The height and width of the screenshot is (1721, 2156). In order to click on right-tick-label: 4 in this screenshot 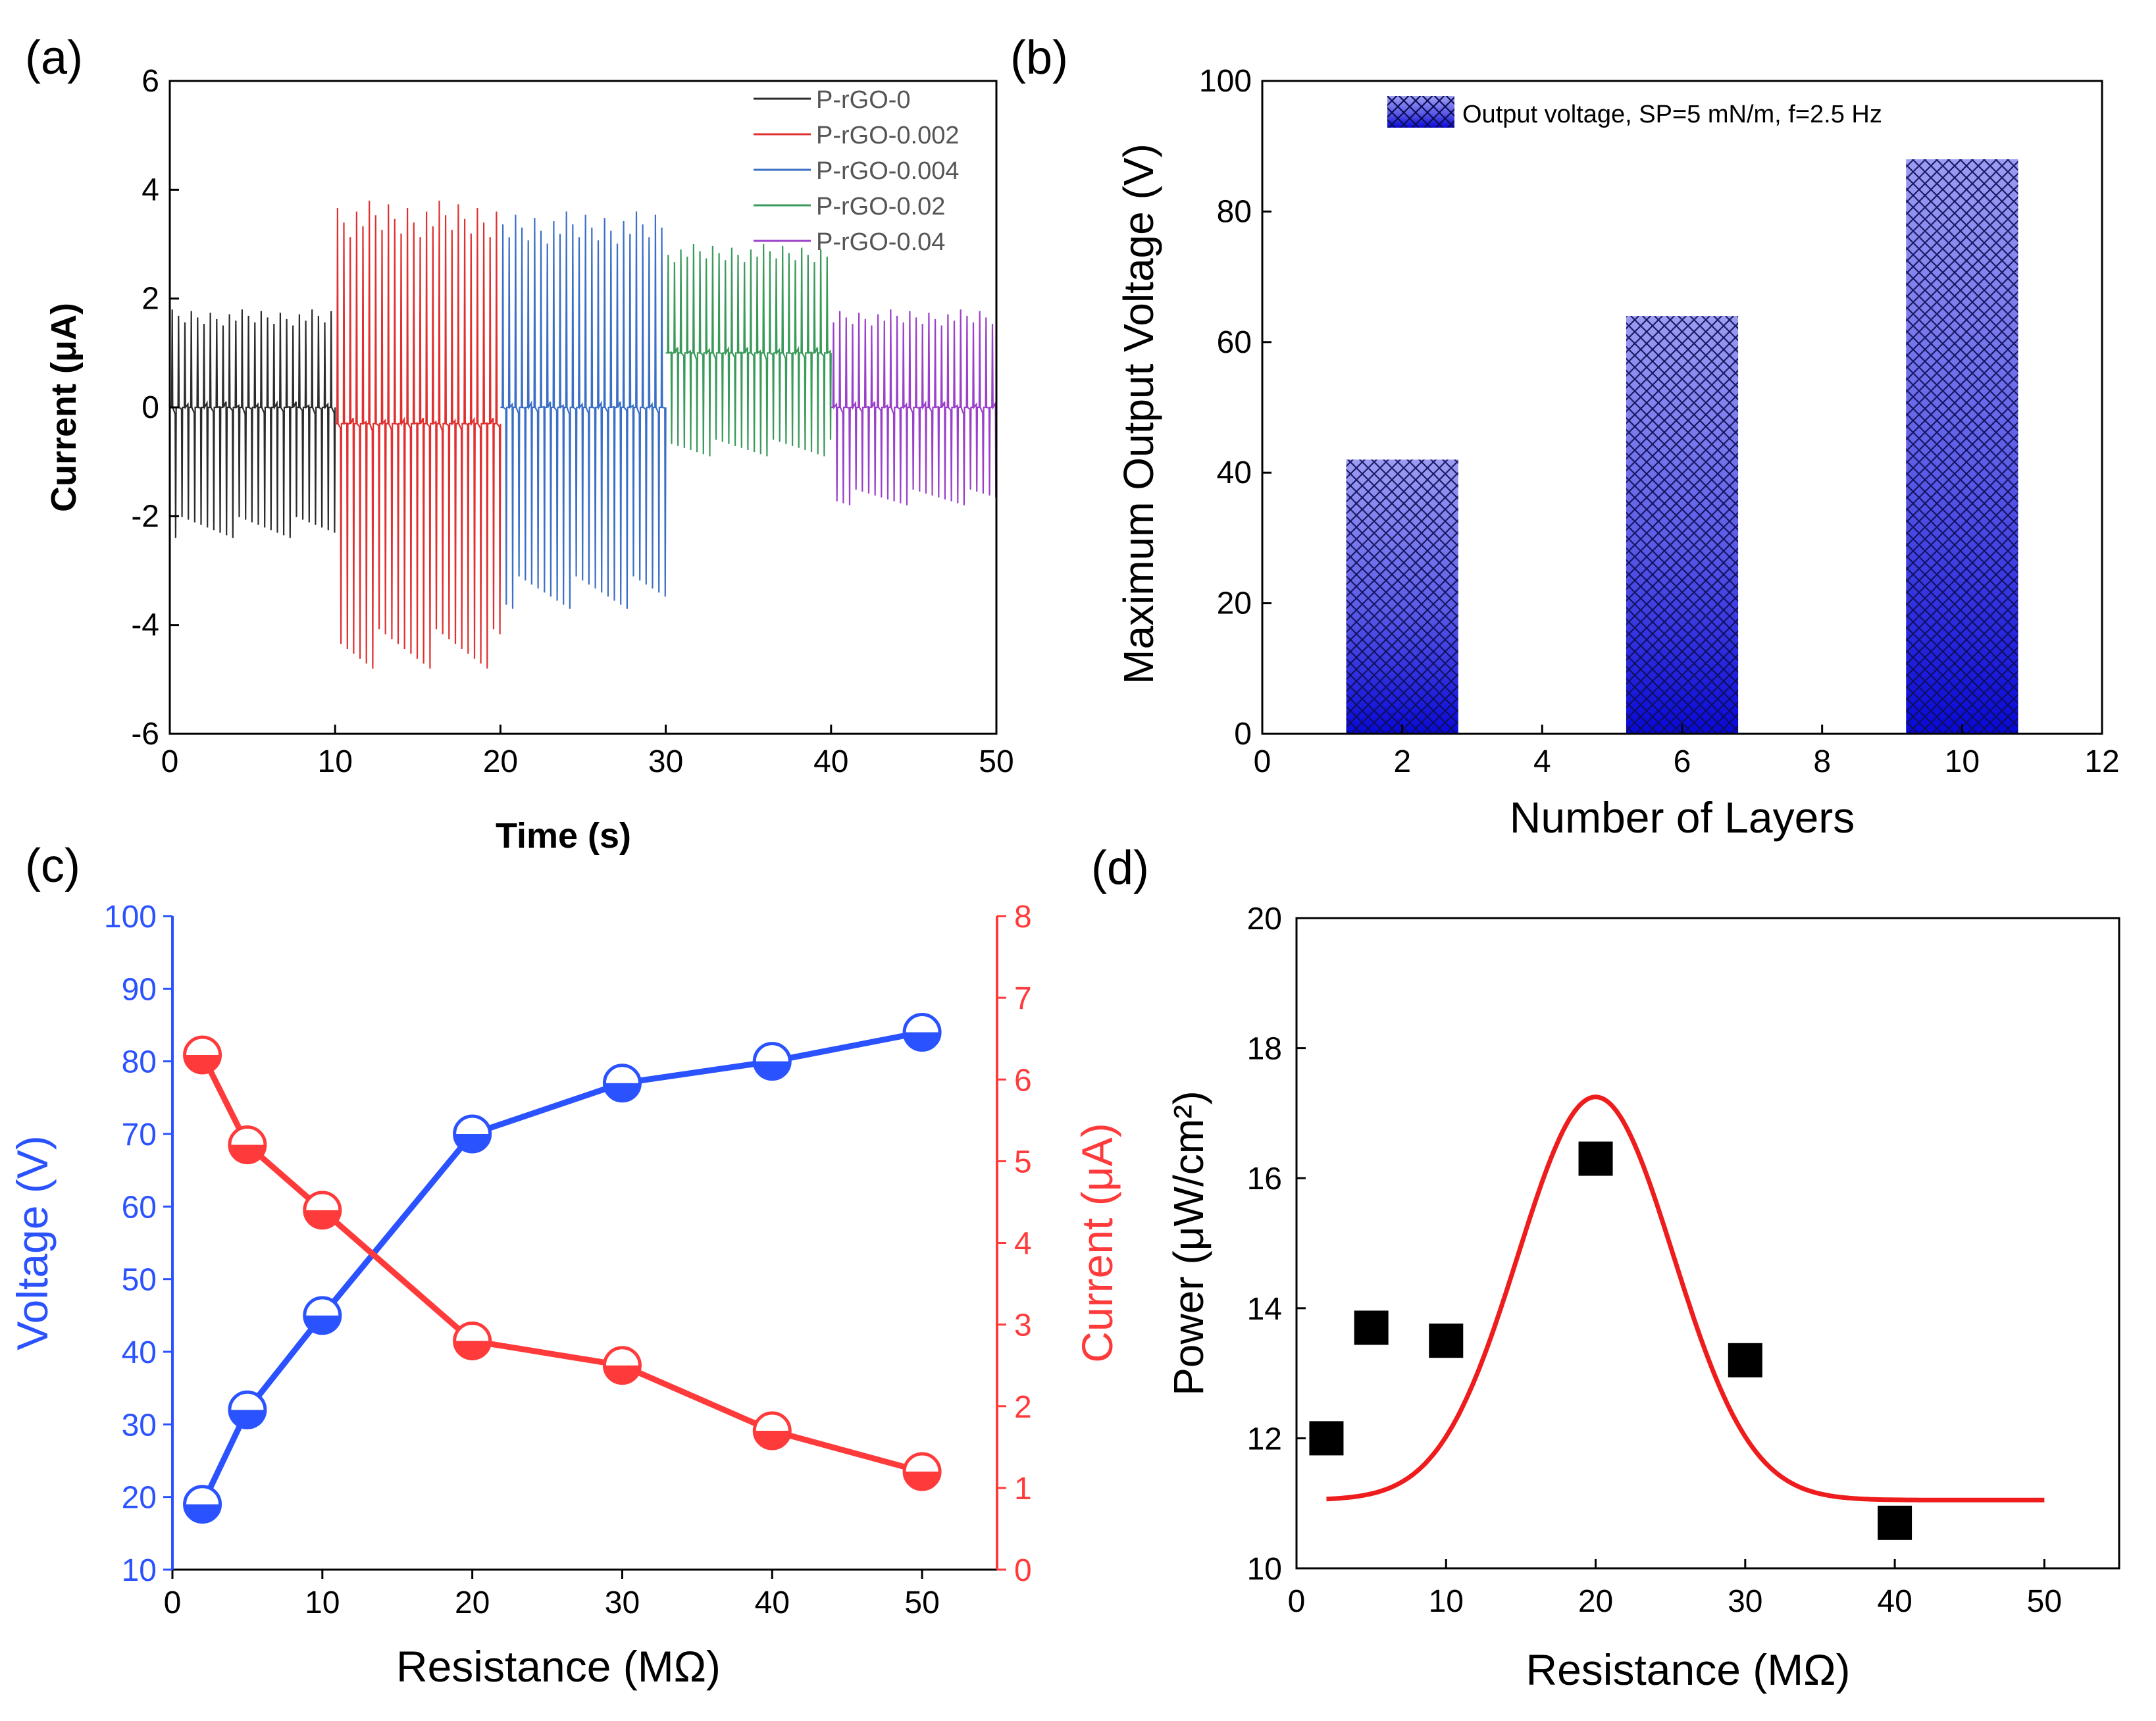, I will do `click(1023, 1244)`.